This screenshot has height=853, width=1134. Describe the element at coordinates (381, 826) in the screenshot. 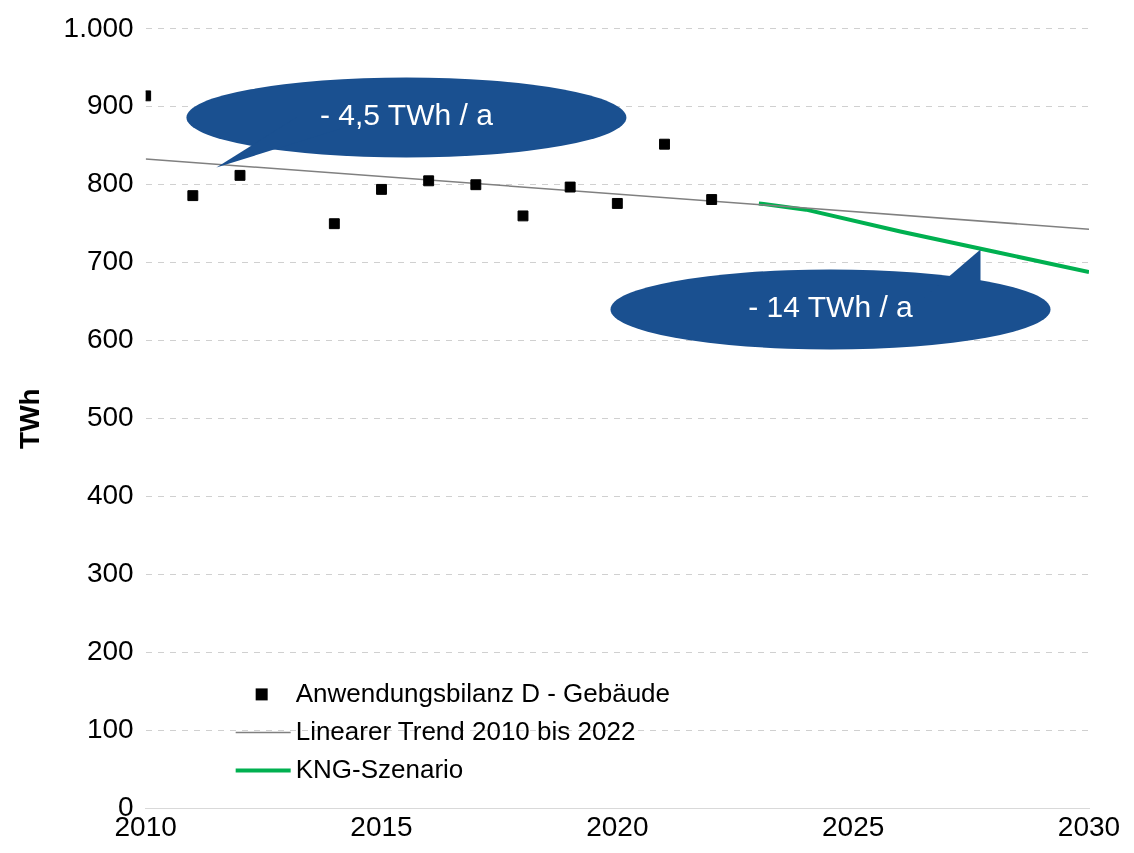

I see `x-tick-label: 2015` at that location.